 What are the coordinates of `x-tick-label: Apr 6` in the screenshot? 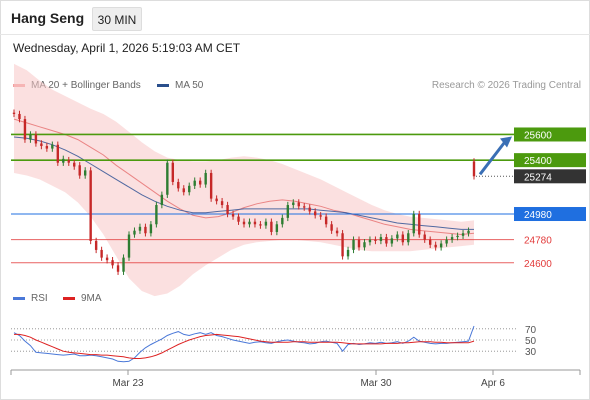 It's located at (493, 383).